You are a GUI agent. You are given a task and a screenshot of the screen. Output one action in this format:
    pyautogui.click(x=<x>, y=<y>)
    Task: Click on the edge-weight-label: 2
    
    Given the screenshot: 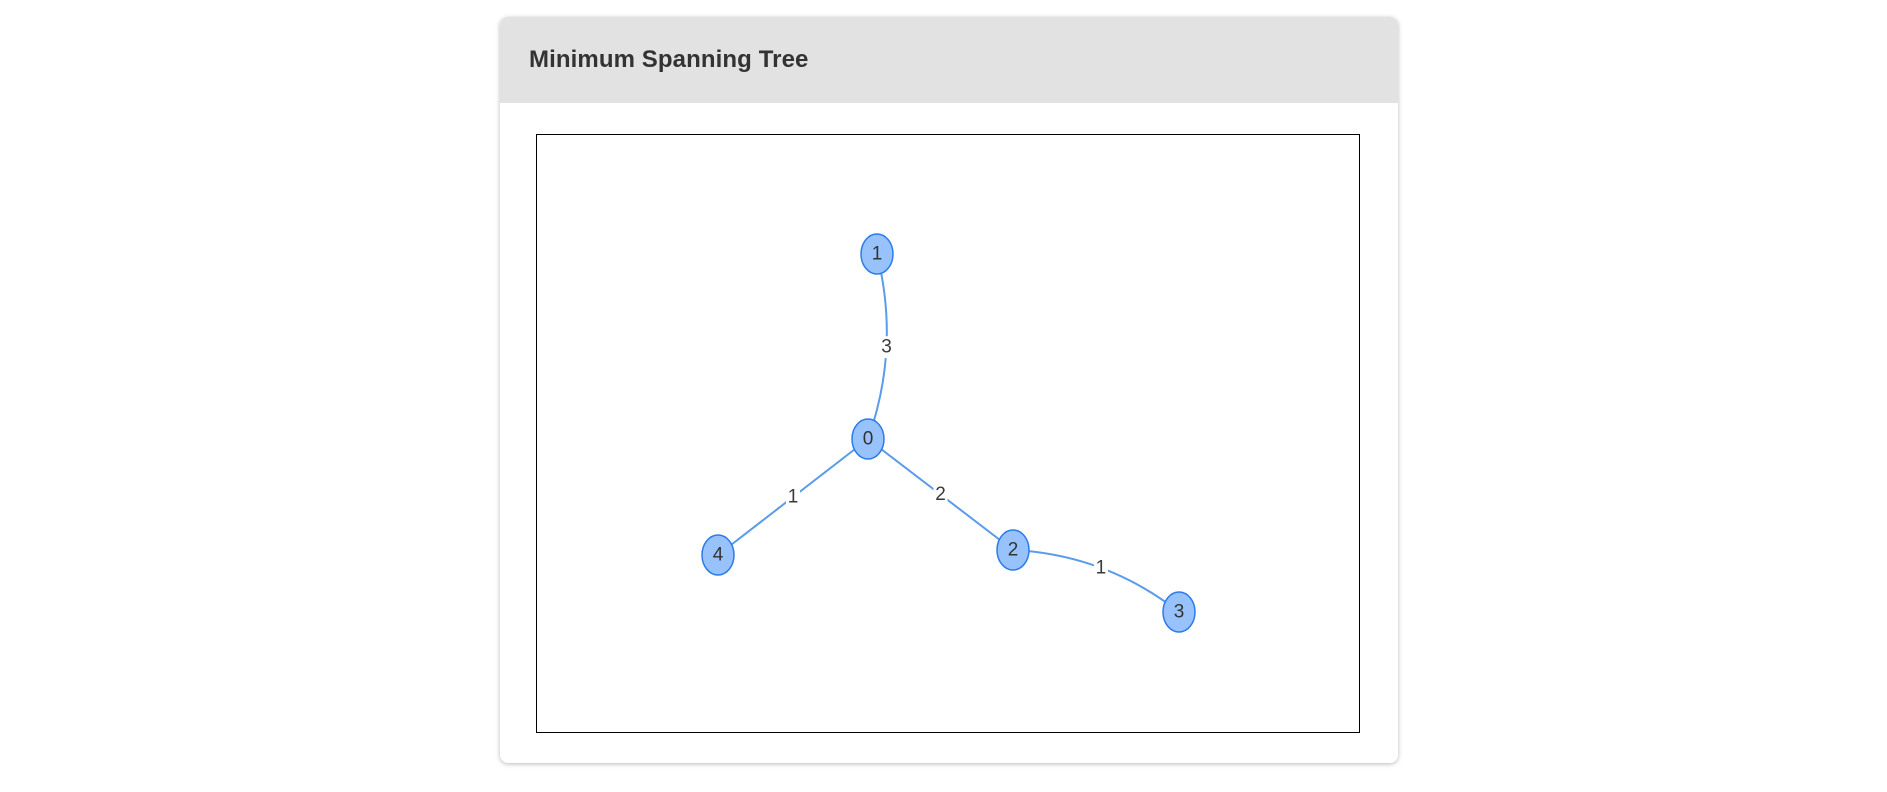 What is the action you would take?
    pyautogui.click(x=940, y=494)
    